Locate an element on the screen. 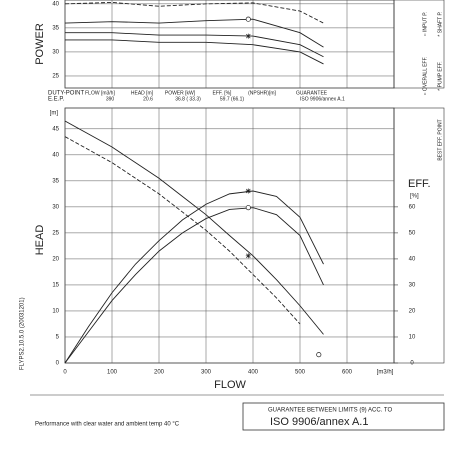 The image size is (450, 450). power-frame is located at coordinates (229, 44).